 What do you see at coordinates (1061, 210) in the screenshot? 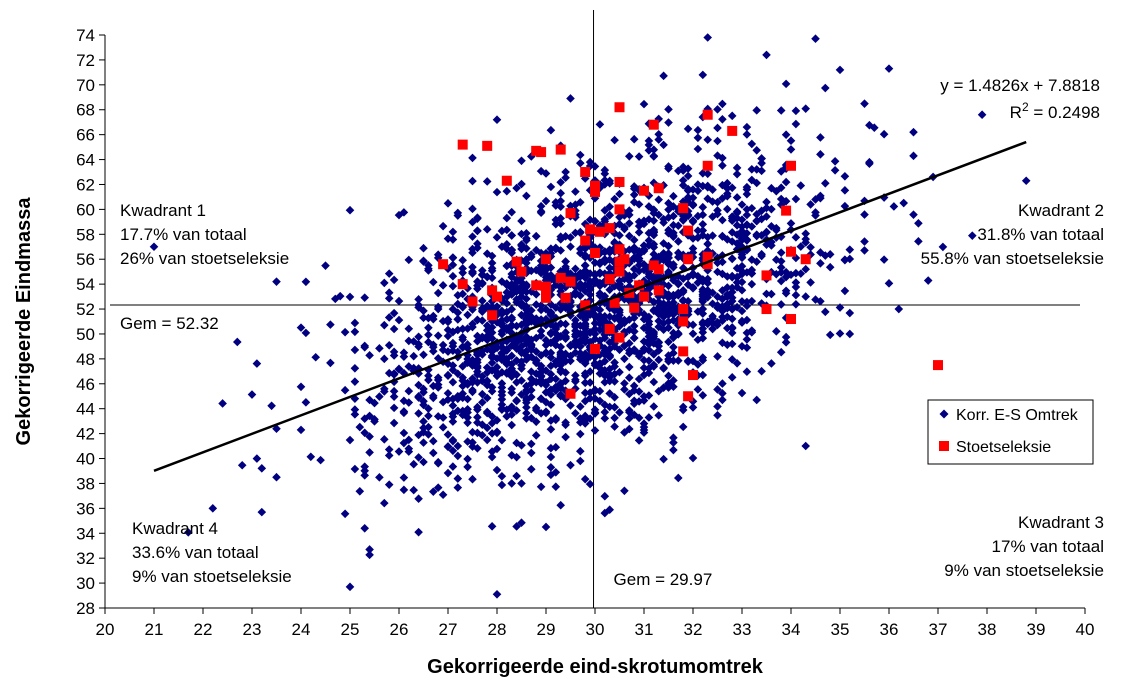
I see `quadrant-2-label: Kwadrant 2` at bounding box center [1061, 210].